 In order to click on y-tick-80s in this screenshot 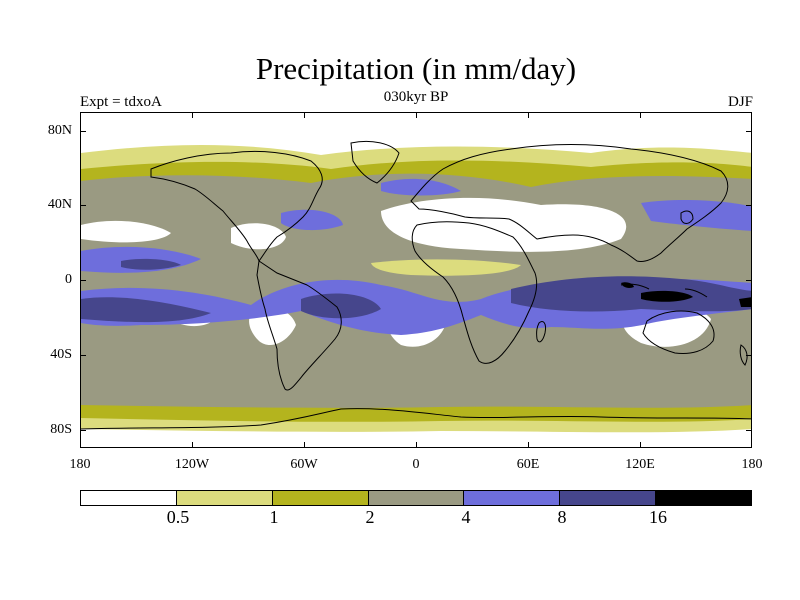, I will do `click(83, 430)`.